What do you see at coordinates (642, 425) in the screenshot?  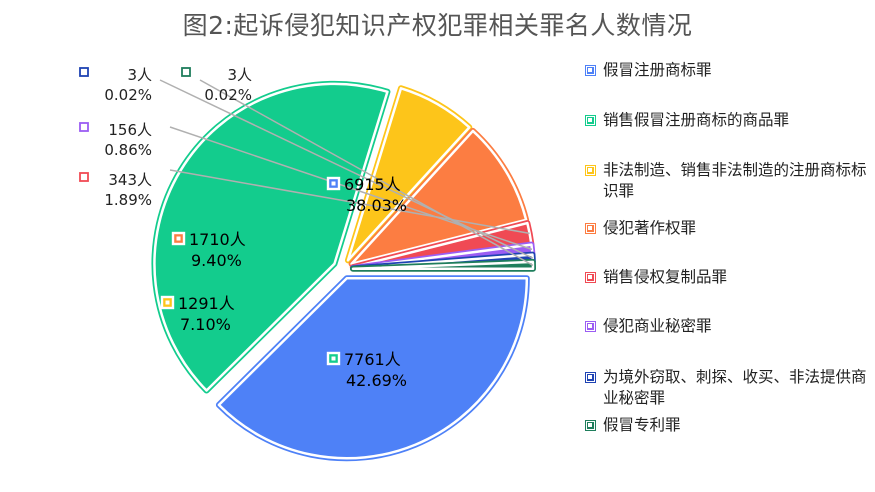 I see `legend-label: 假冒专利罪` at bounding box center [642, 425].